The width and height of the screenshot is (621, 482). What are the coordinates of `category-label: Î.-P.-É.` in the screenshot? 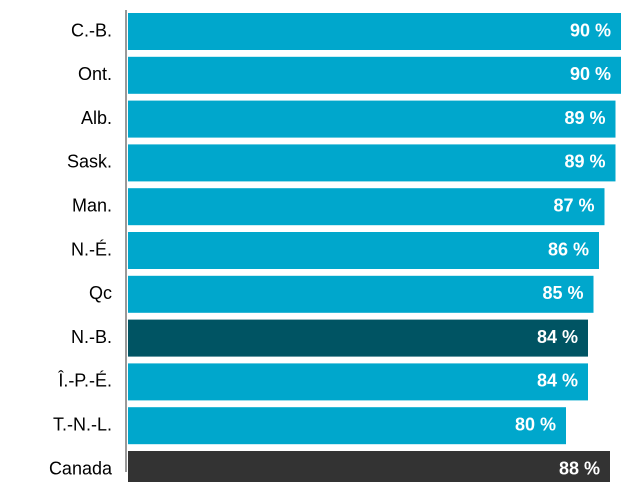 It's located at (84, 381).